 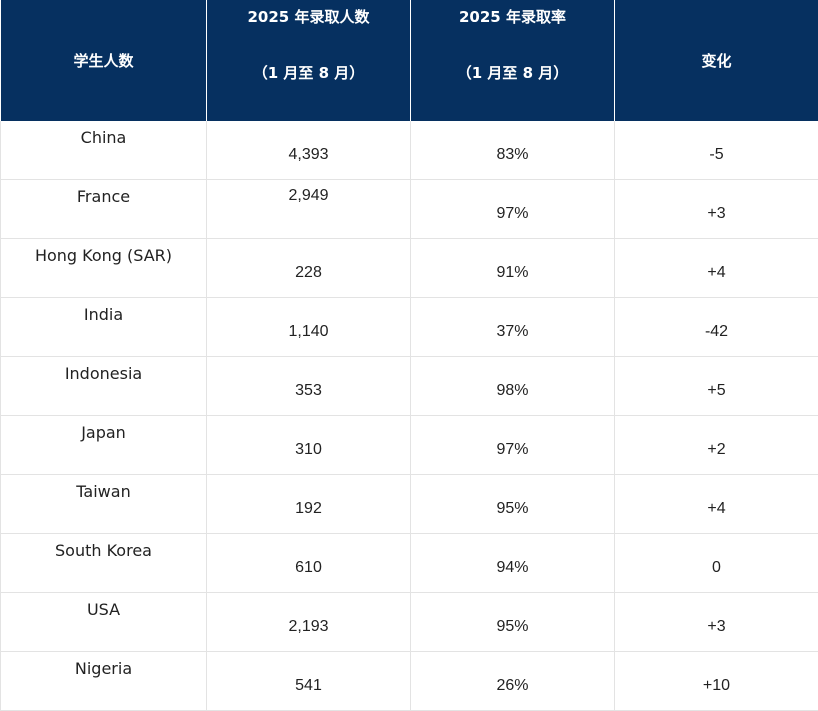 I want to click on change-cell: +10, so click(x=716, y=681).